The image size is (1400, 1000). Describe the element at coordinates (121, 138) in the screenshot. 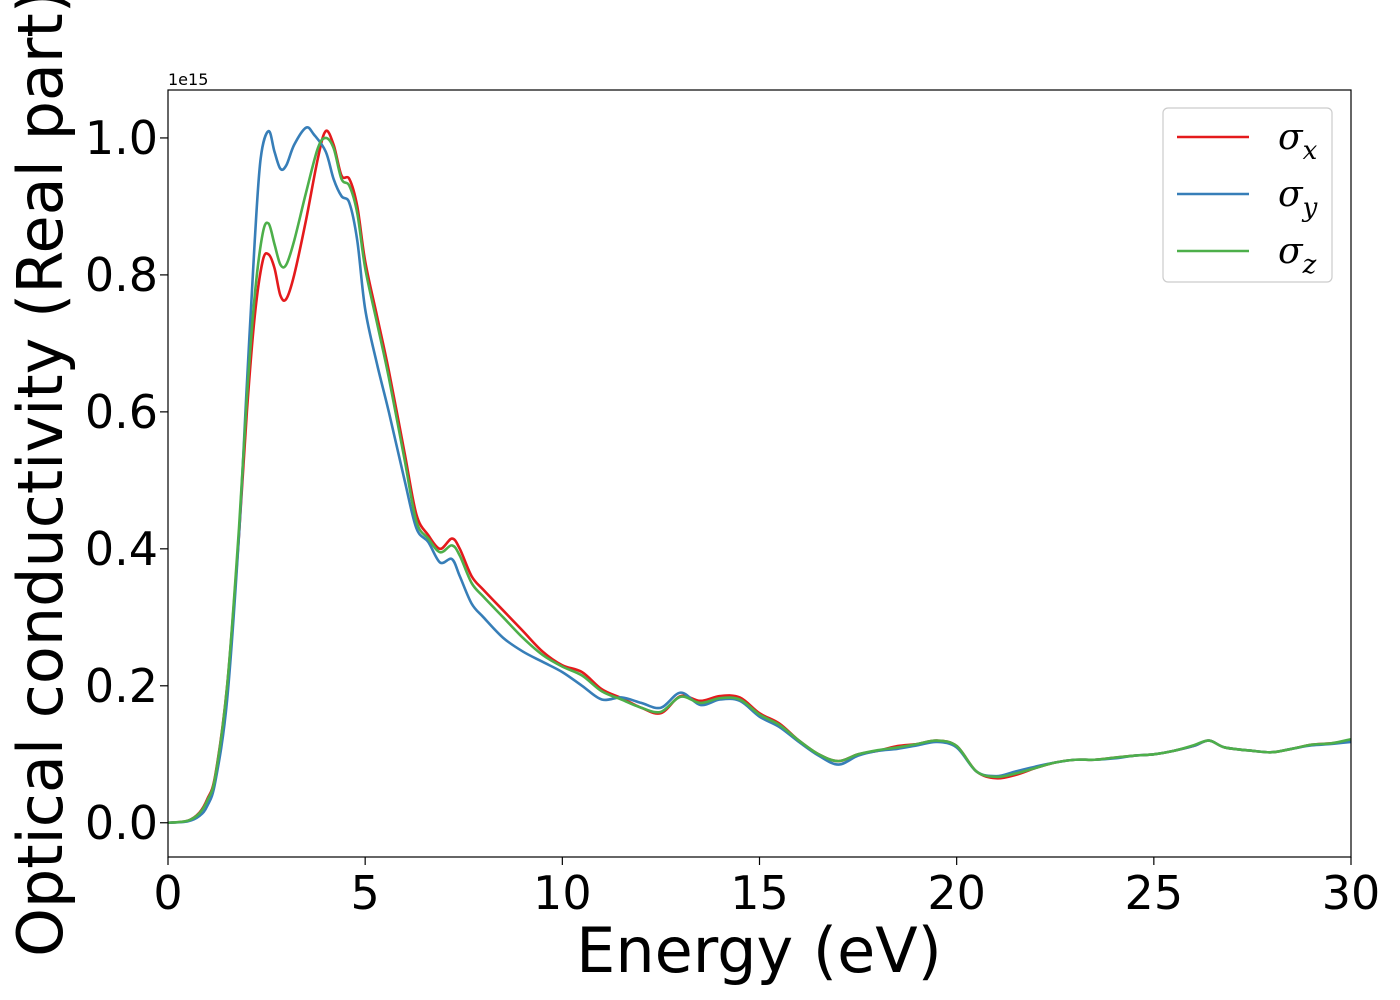

I see `y-tick-label: 1.0` at that location.